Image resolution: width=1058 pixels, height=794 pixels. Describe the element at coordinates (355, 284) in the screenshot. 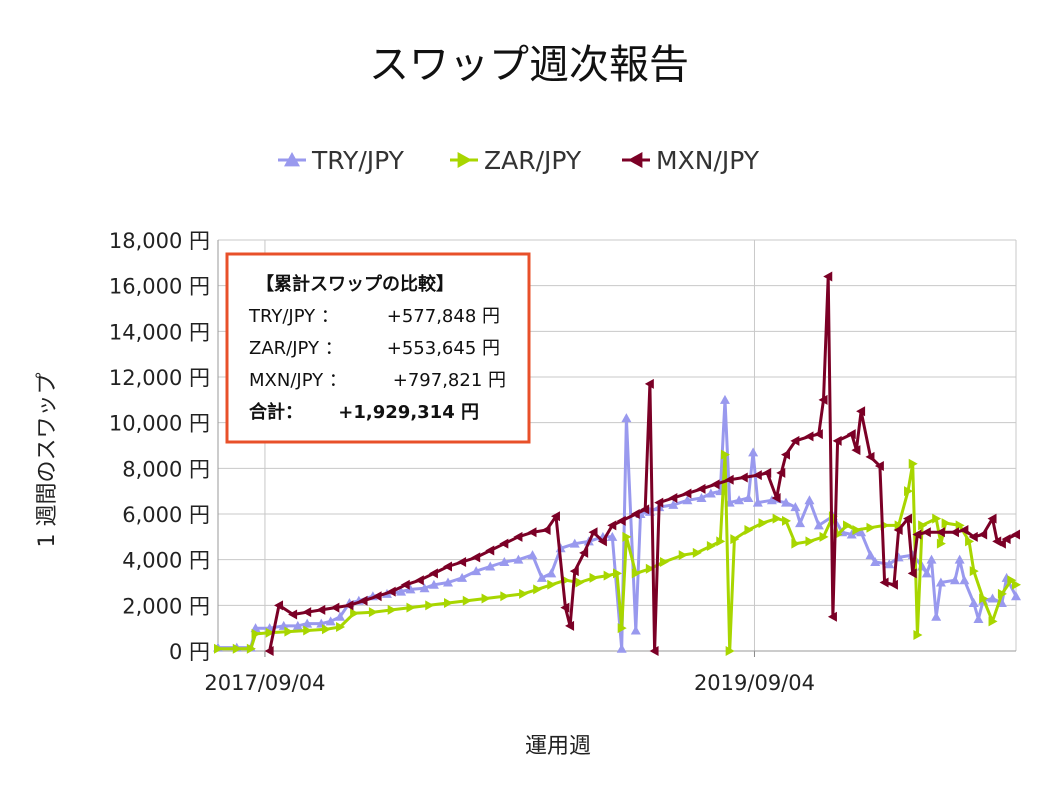

I see `summary-heading: 【累計スワップの比較】` at that location.